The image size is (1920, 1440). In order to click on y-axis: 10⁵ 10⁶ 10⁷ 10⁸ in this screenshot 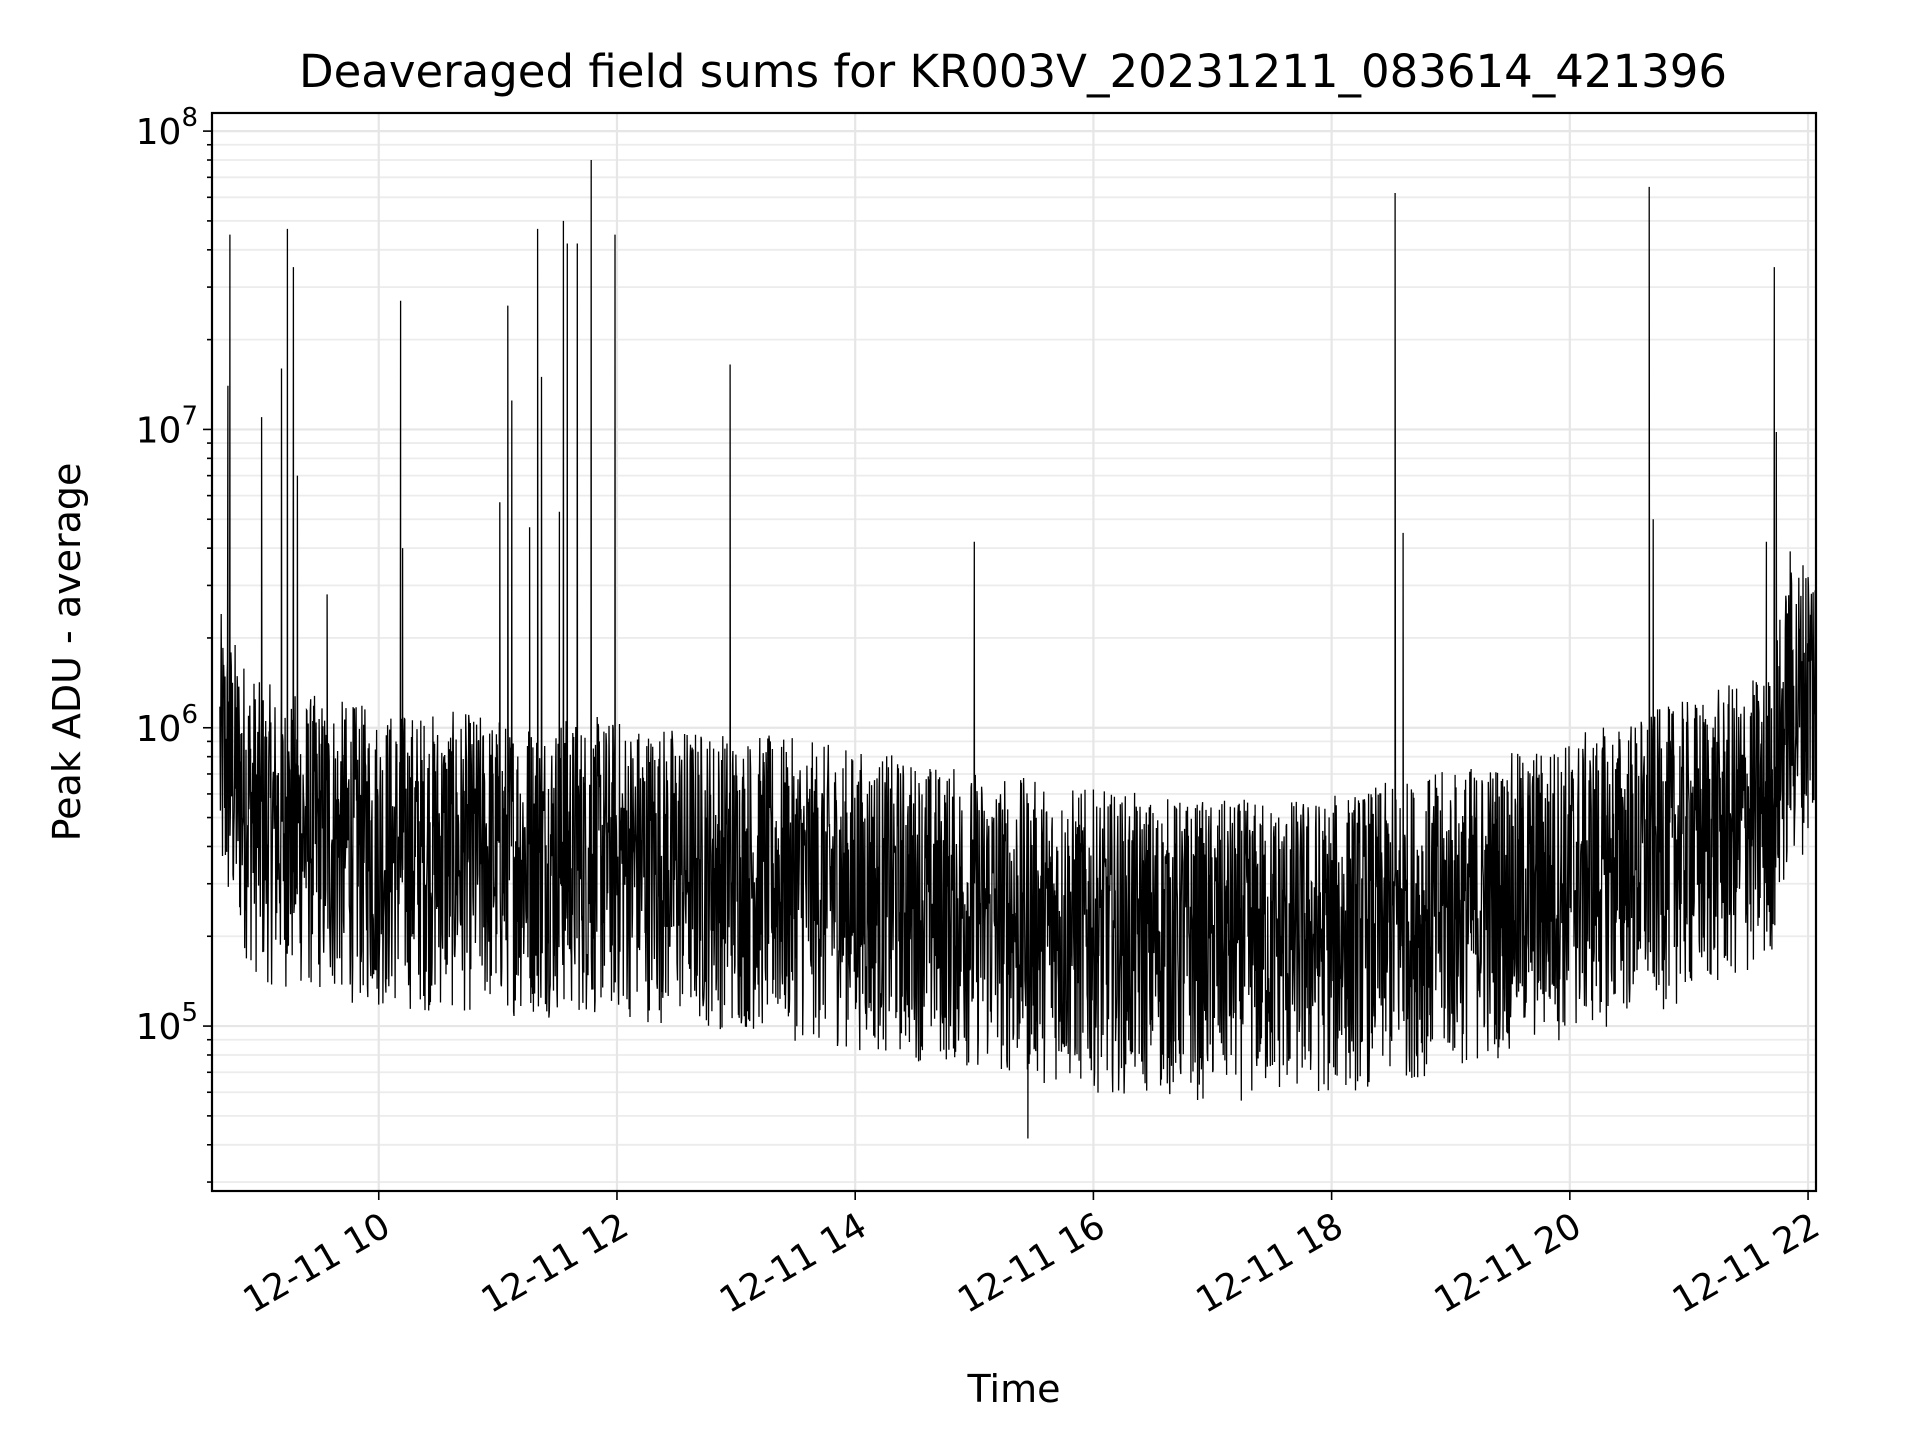, I will do `click(174, 643)`.